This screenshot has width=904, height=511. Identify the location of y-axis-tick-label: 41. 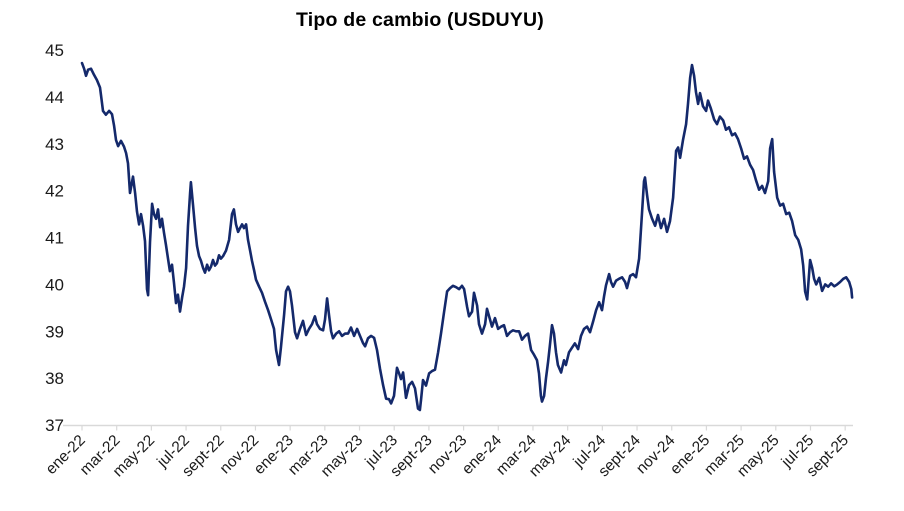
(54, 238).